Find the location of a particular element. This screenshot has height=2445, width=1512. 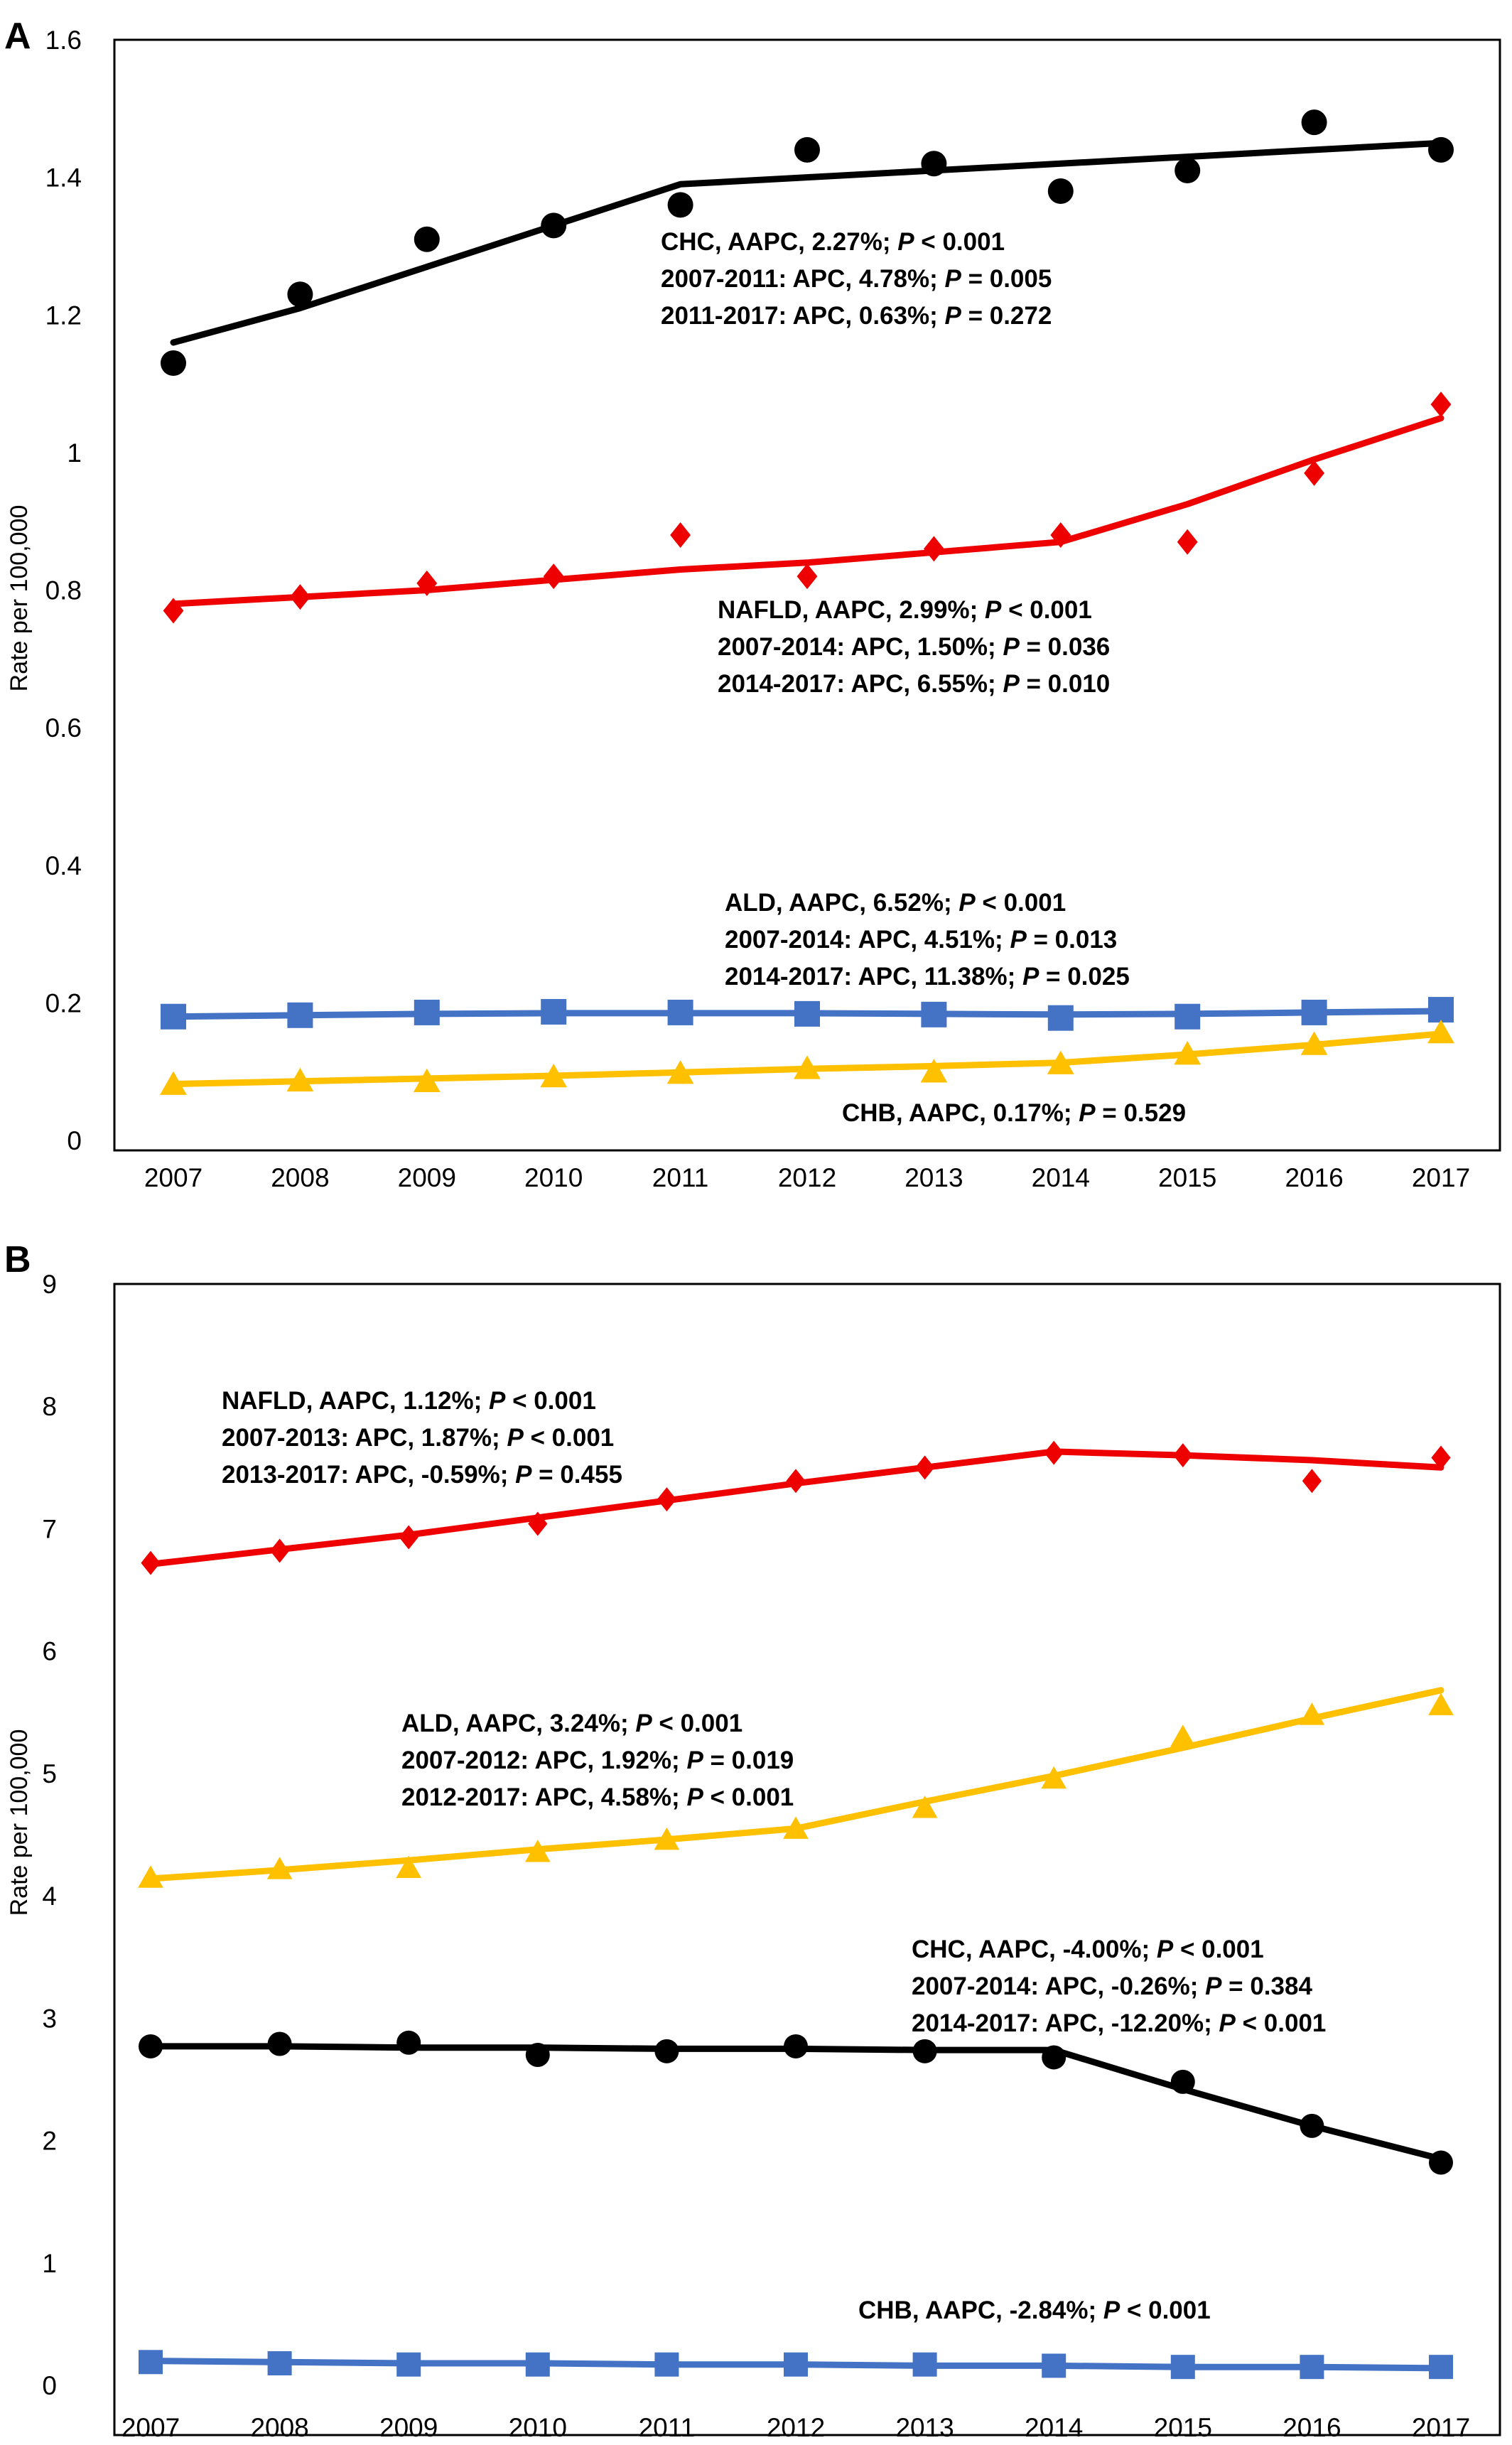

y-tick-label: 9 is located at coordinates (49, 1284).